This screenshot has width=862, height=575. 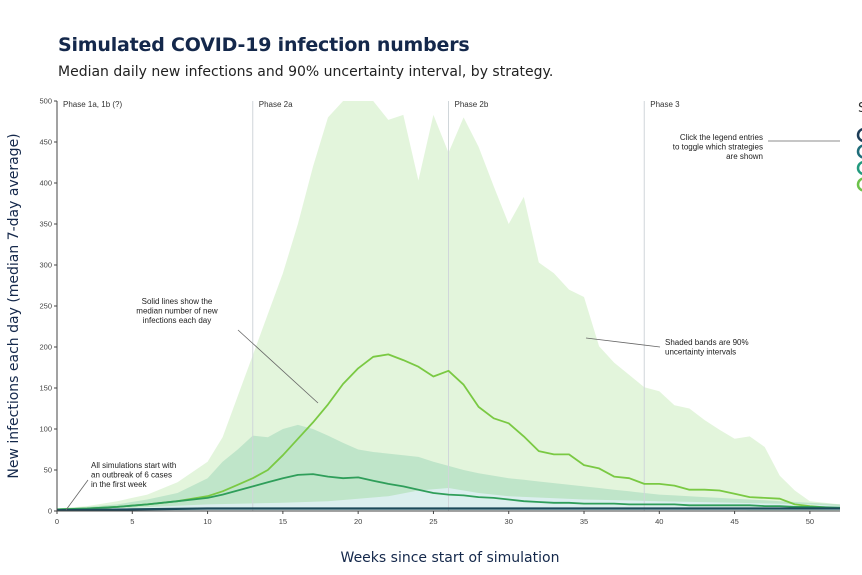 What do you see at coordinates (450, 558) in the screenshot?
I see `x-axis-title: Weeks since start of simulation` at bounding box center [450, 558].